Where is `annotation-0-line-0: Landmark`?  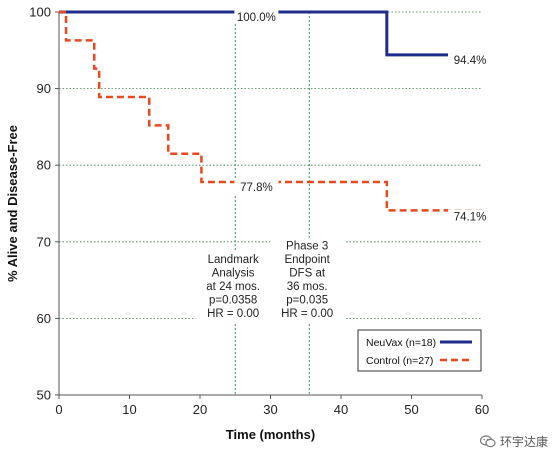
annotation-0-line-0: Landmark is located at coordinates (233, 260).